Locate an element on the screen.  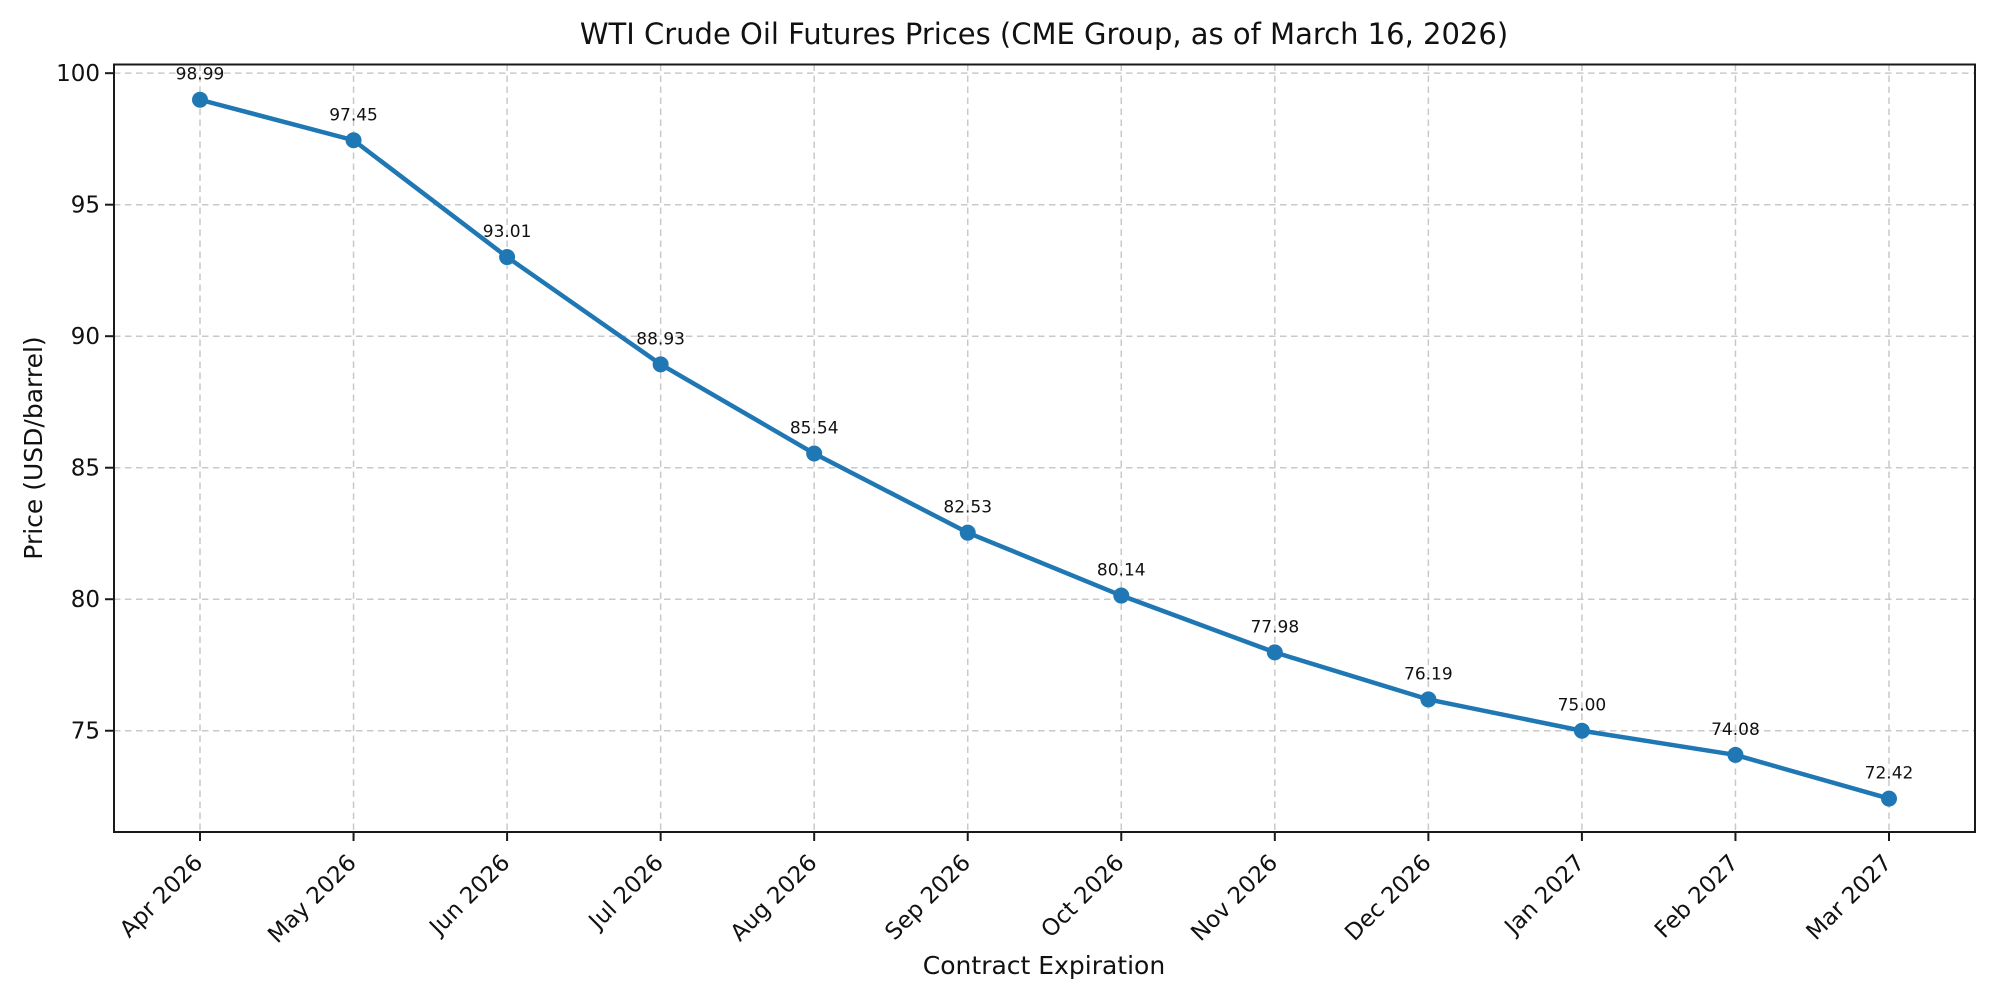
data-point-label: 75.00 is located at coordinates (1582, 706).